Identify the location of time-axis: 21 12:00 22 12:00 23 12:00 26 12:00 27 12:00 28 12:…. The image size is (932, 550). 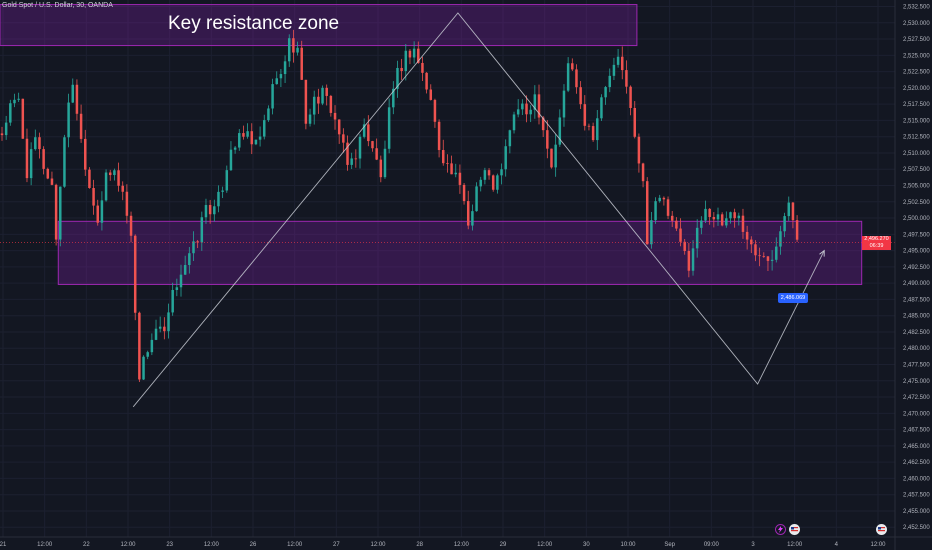
(443, 545).